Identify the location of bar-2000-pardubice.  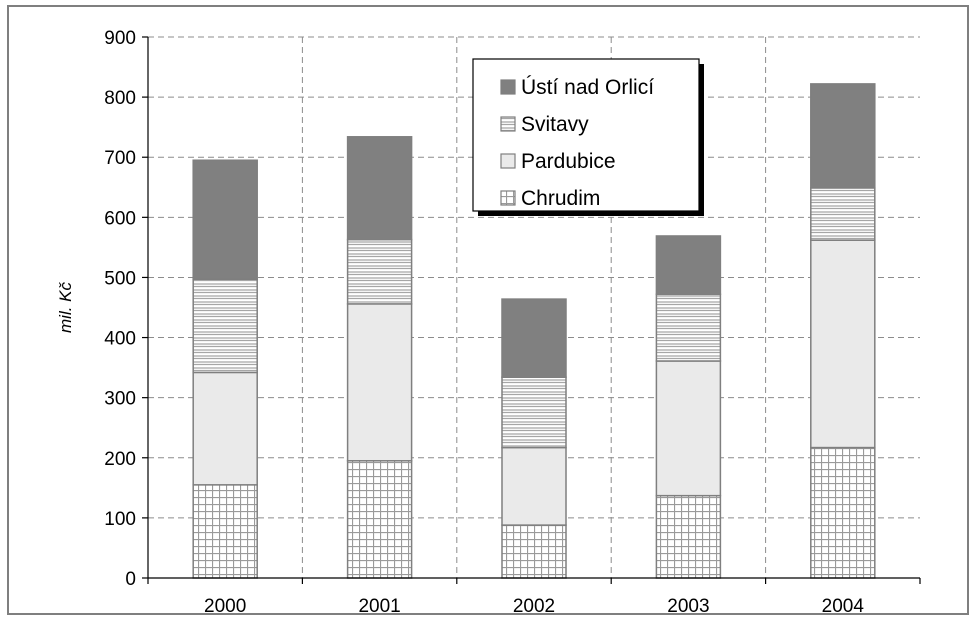
(225, 428).